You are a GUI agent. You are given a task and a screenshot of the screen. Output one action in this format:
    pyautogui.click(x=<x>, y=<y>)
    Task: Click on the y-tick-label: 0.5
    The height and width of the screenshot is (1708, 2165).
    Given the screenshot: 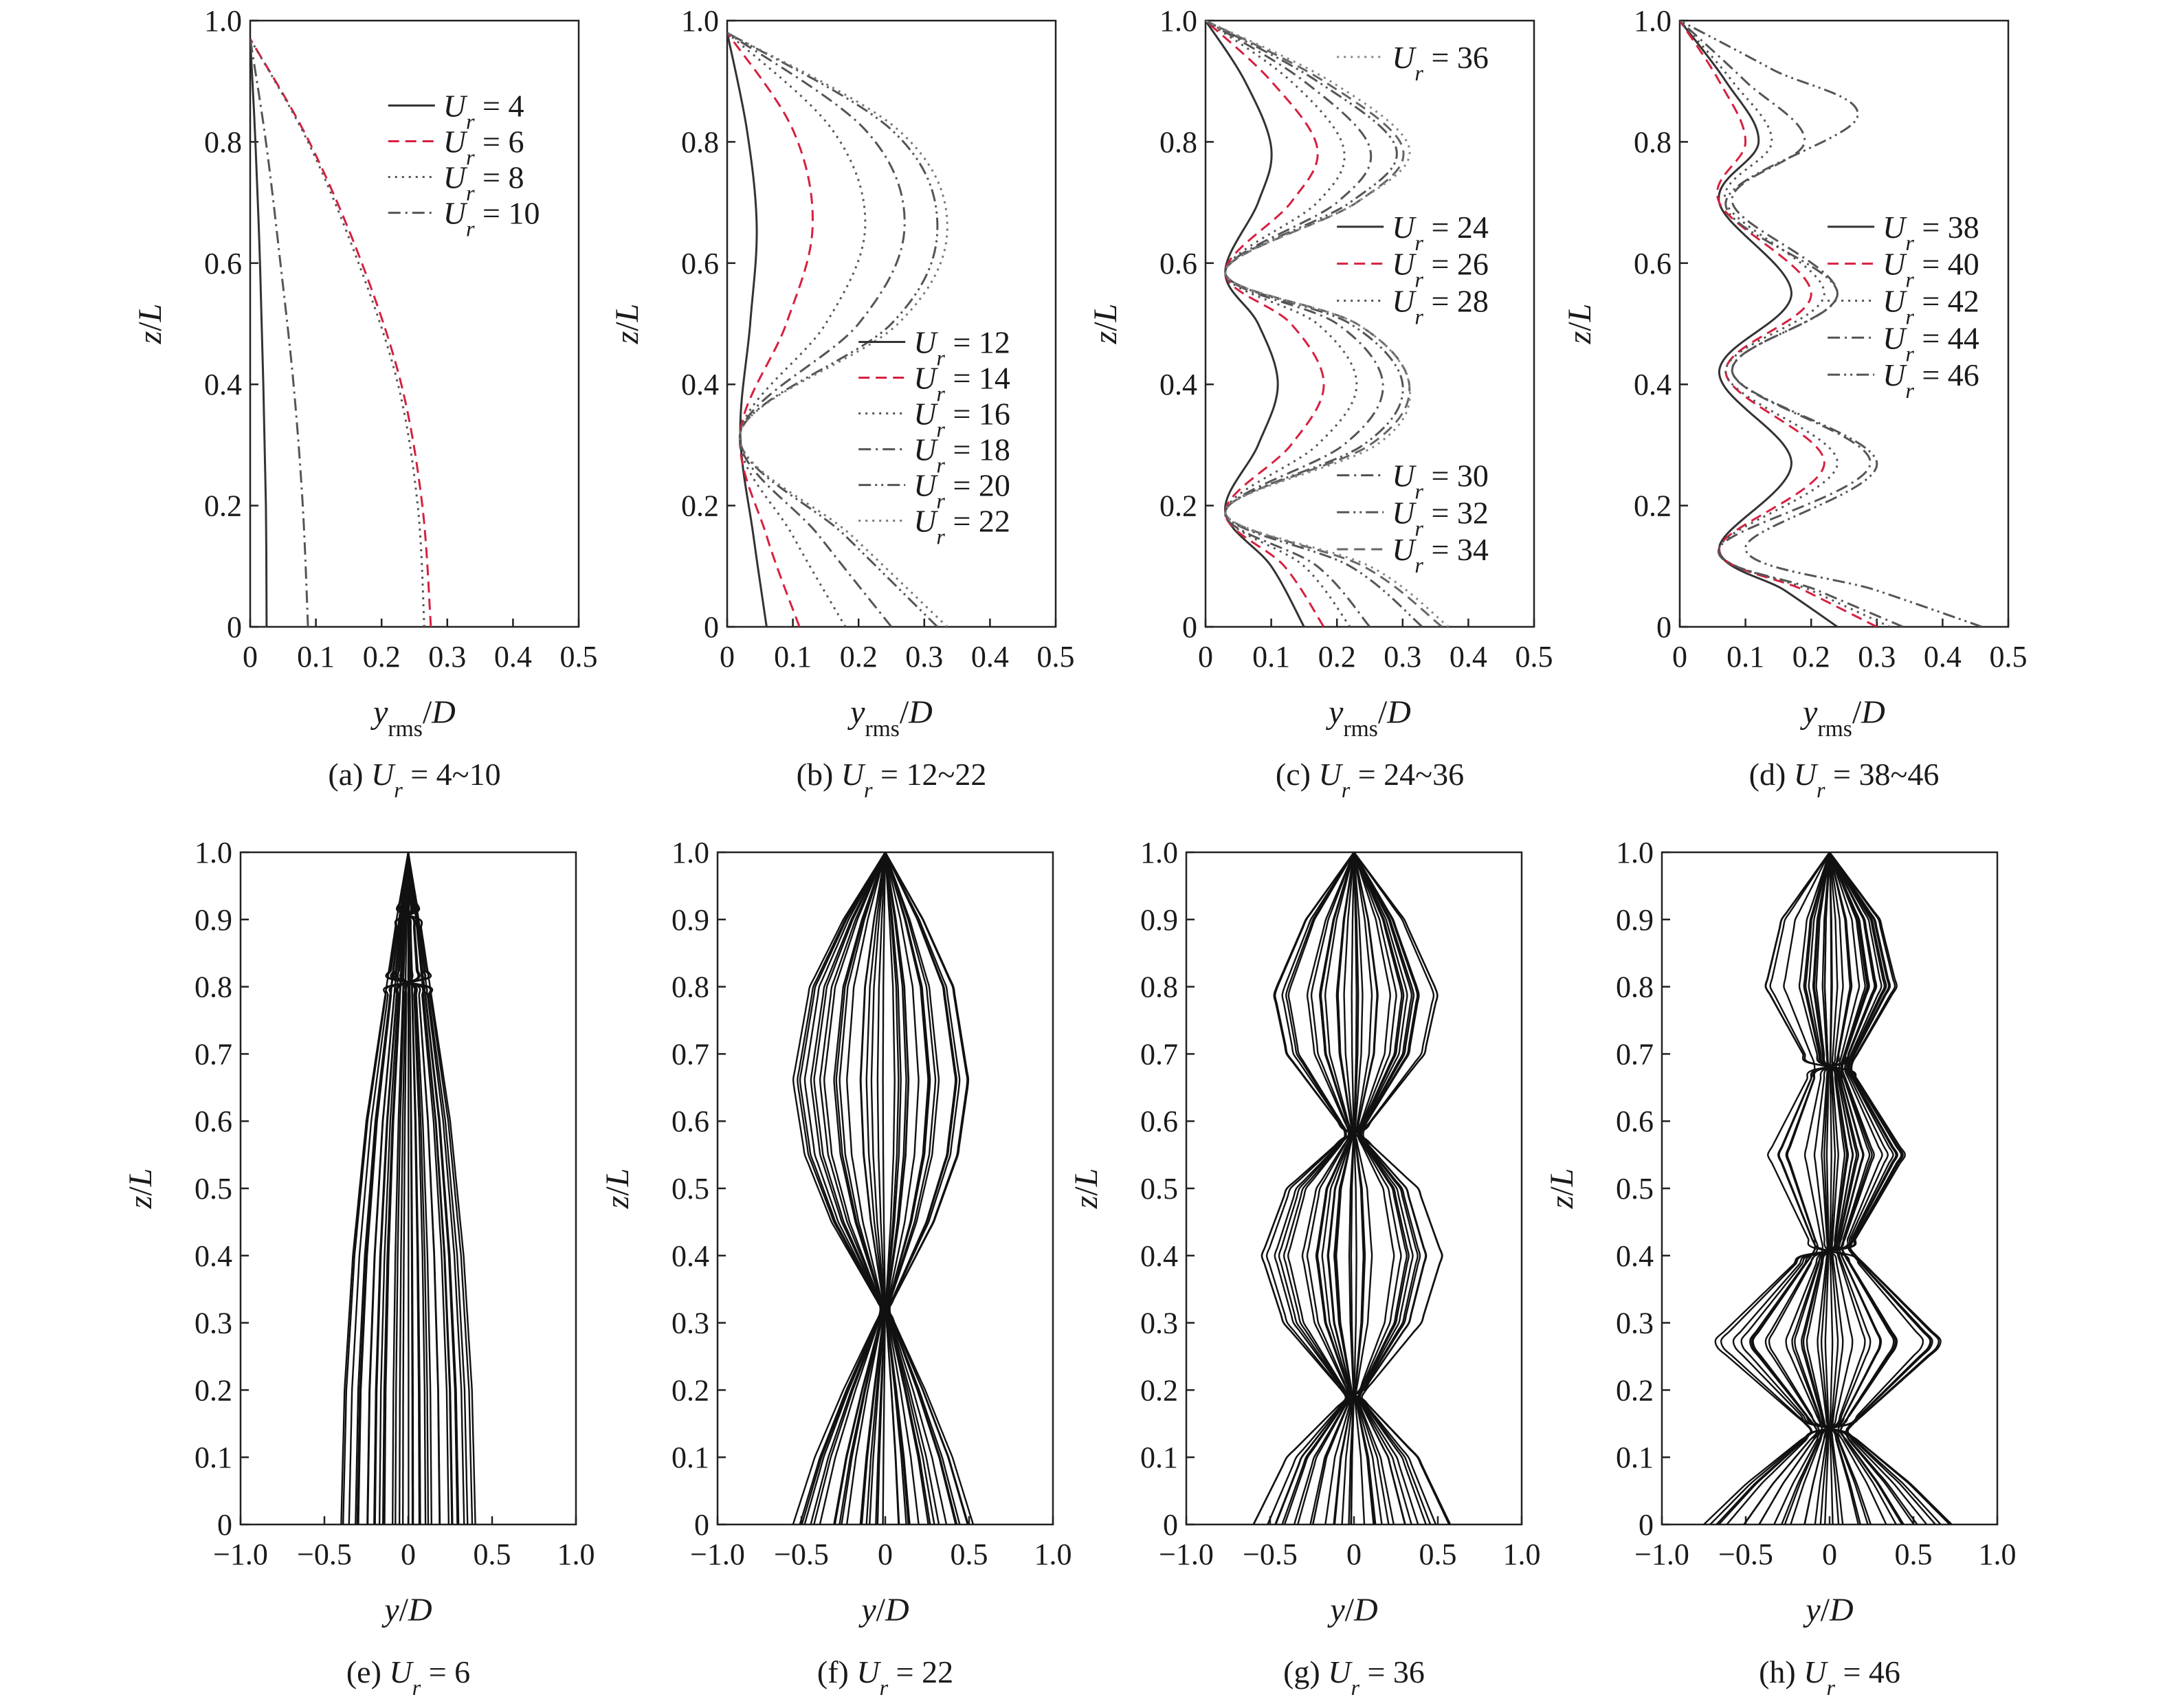 What is the action you would take?
    pyautogui.click(x=213, y=1189)
    